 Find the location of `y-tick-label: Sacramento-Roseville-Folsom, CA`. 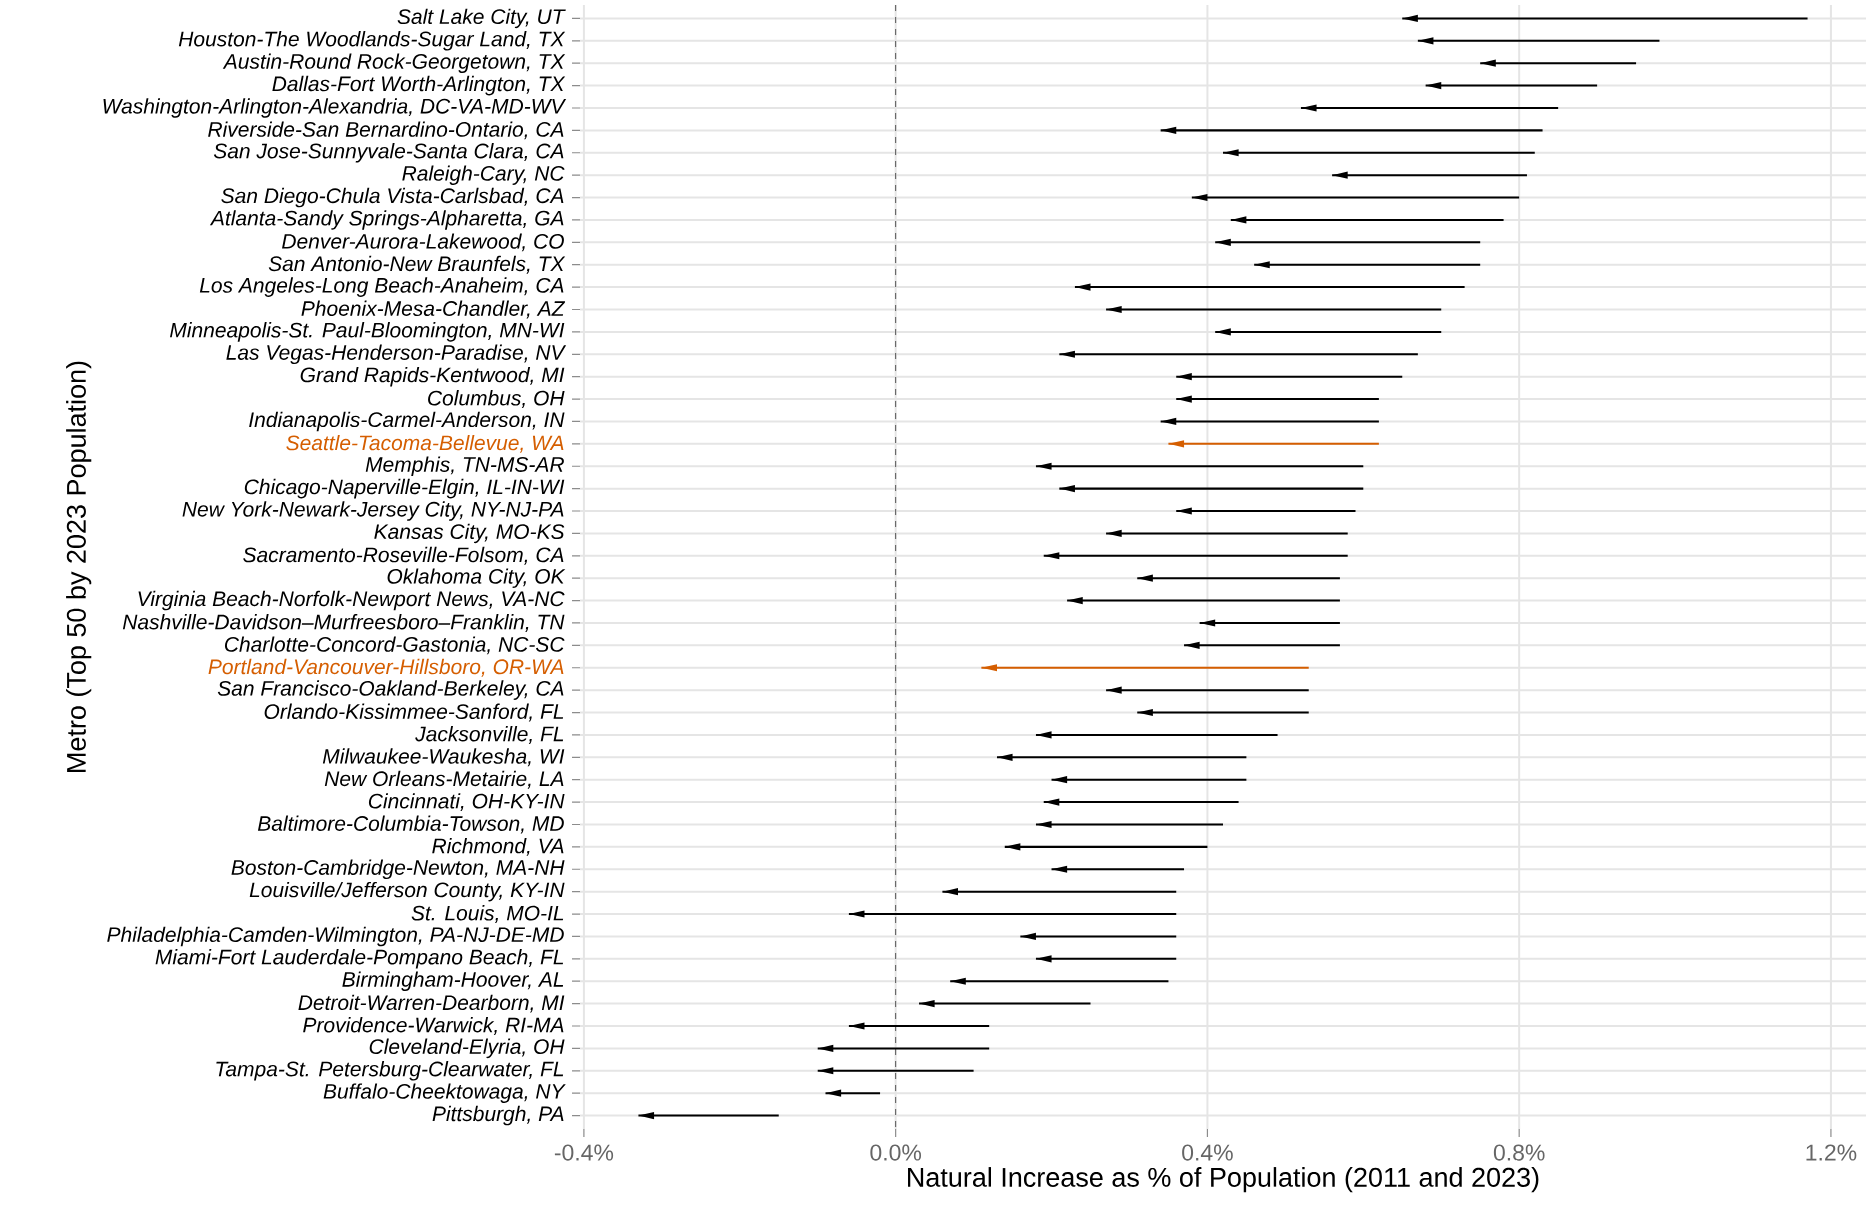

y-tick-label: Sacramento-Roseville-Folsom, CA is located at coordinates (403, 555).